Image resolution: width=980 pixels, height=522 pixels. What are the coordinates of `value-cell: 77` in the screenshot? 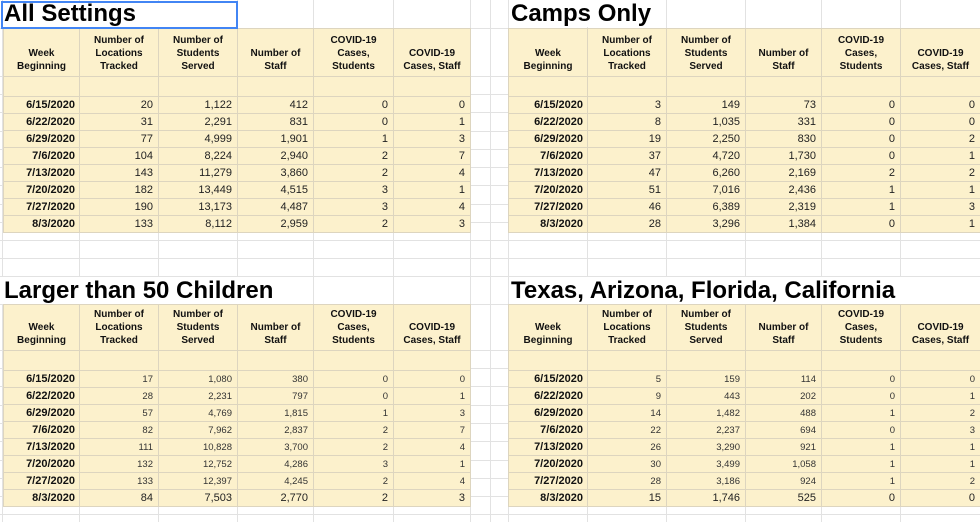 It's located at (119, 139).